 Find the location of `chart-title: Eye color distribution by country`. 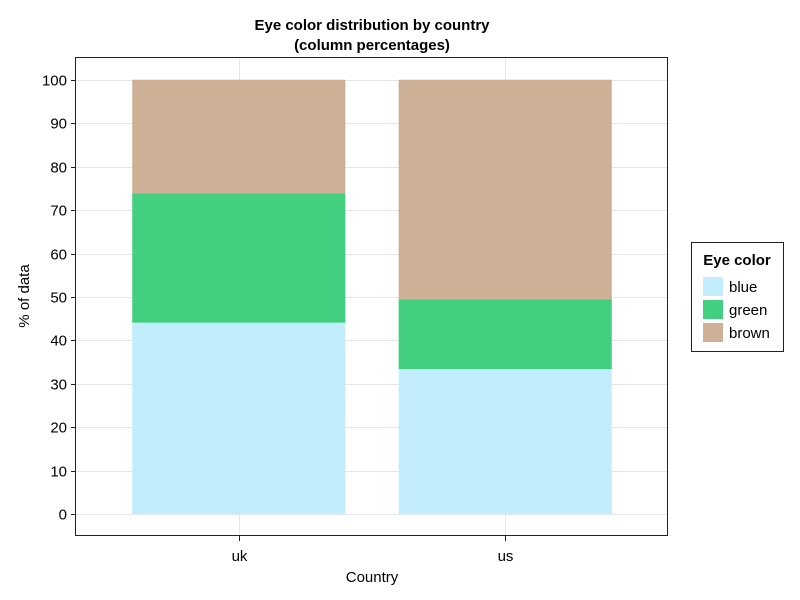

chart-title: Eye color distribution by country is located at coordinates (372, 25).